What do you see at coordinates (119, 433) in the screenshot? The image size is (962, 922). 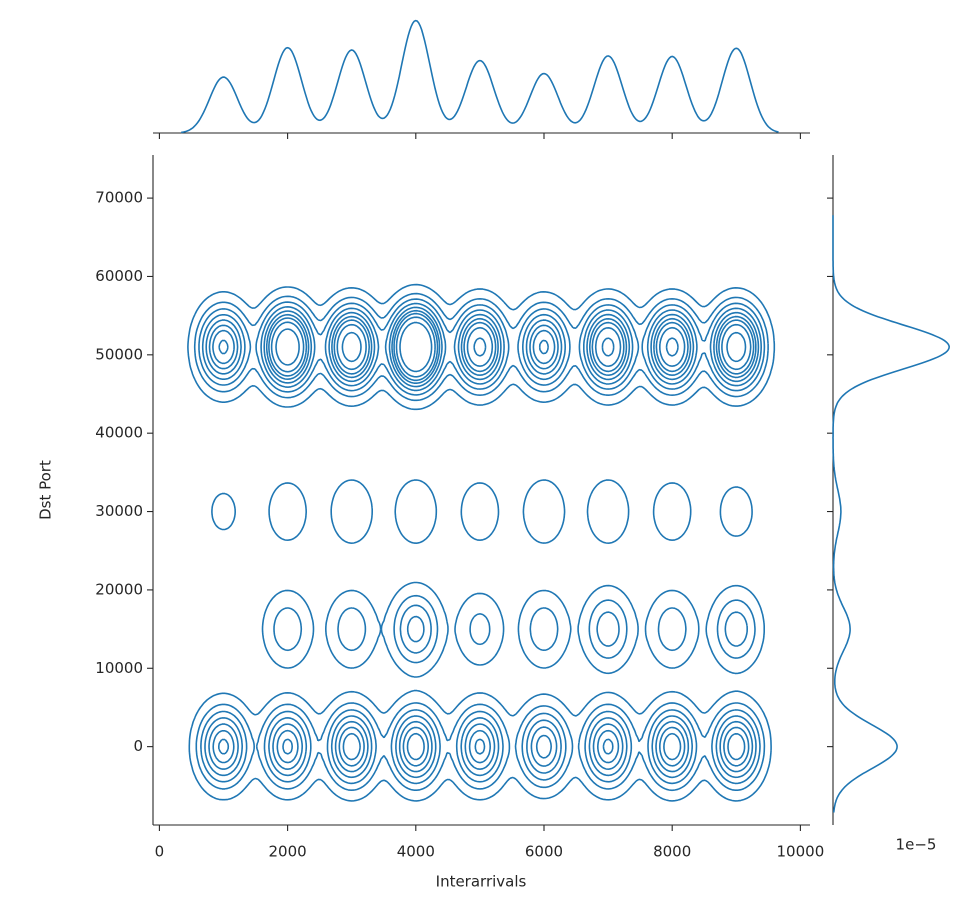 I see `y-tick-label: 40000` at bounding box center [119, 433].